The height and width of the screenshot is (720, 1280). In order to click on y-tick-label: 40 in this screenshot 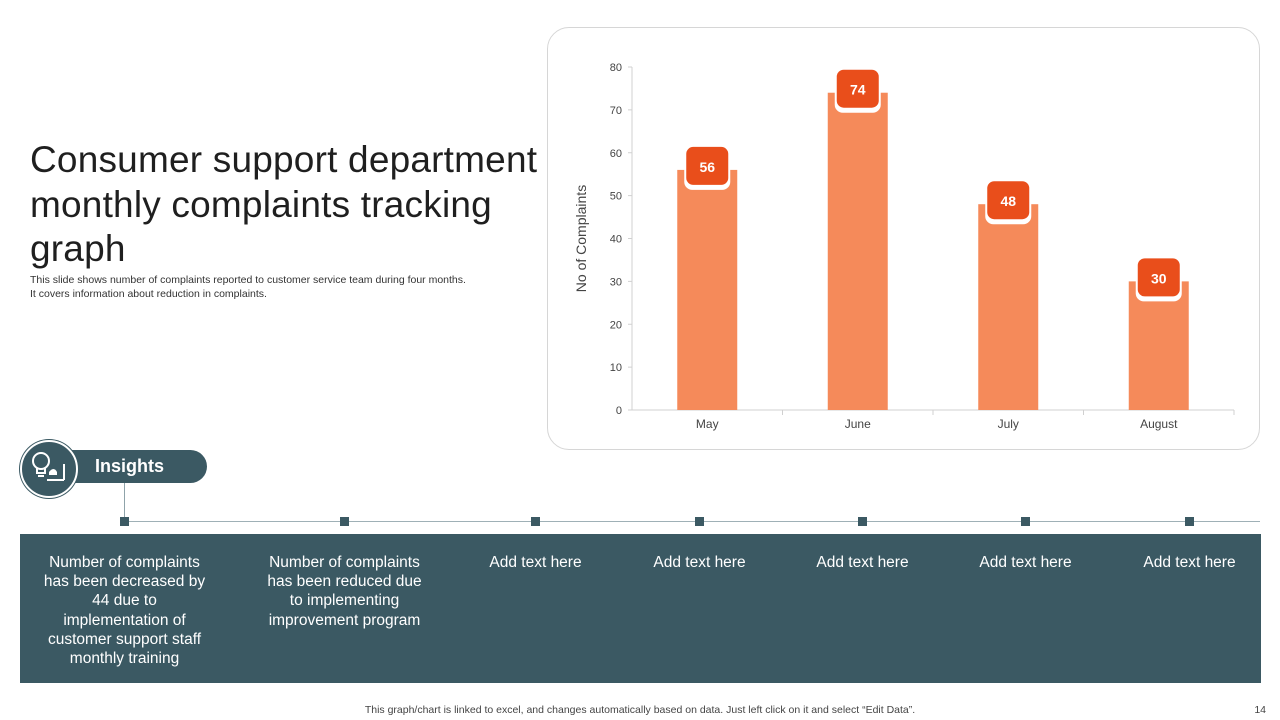, I will do `click(616, 240)`.